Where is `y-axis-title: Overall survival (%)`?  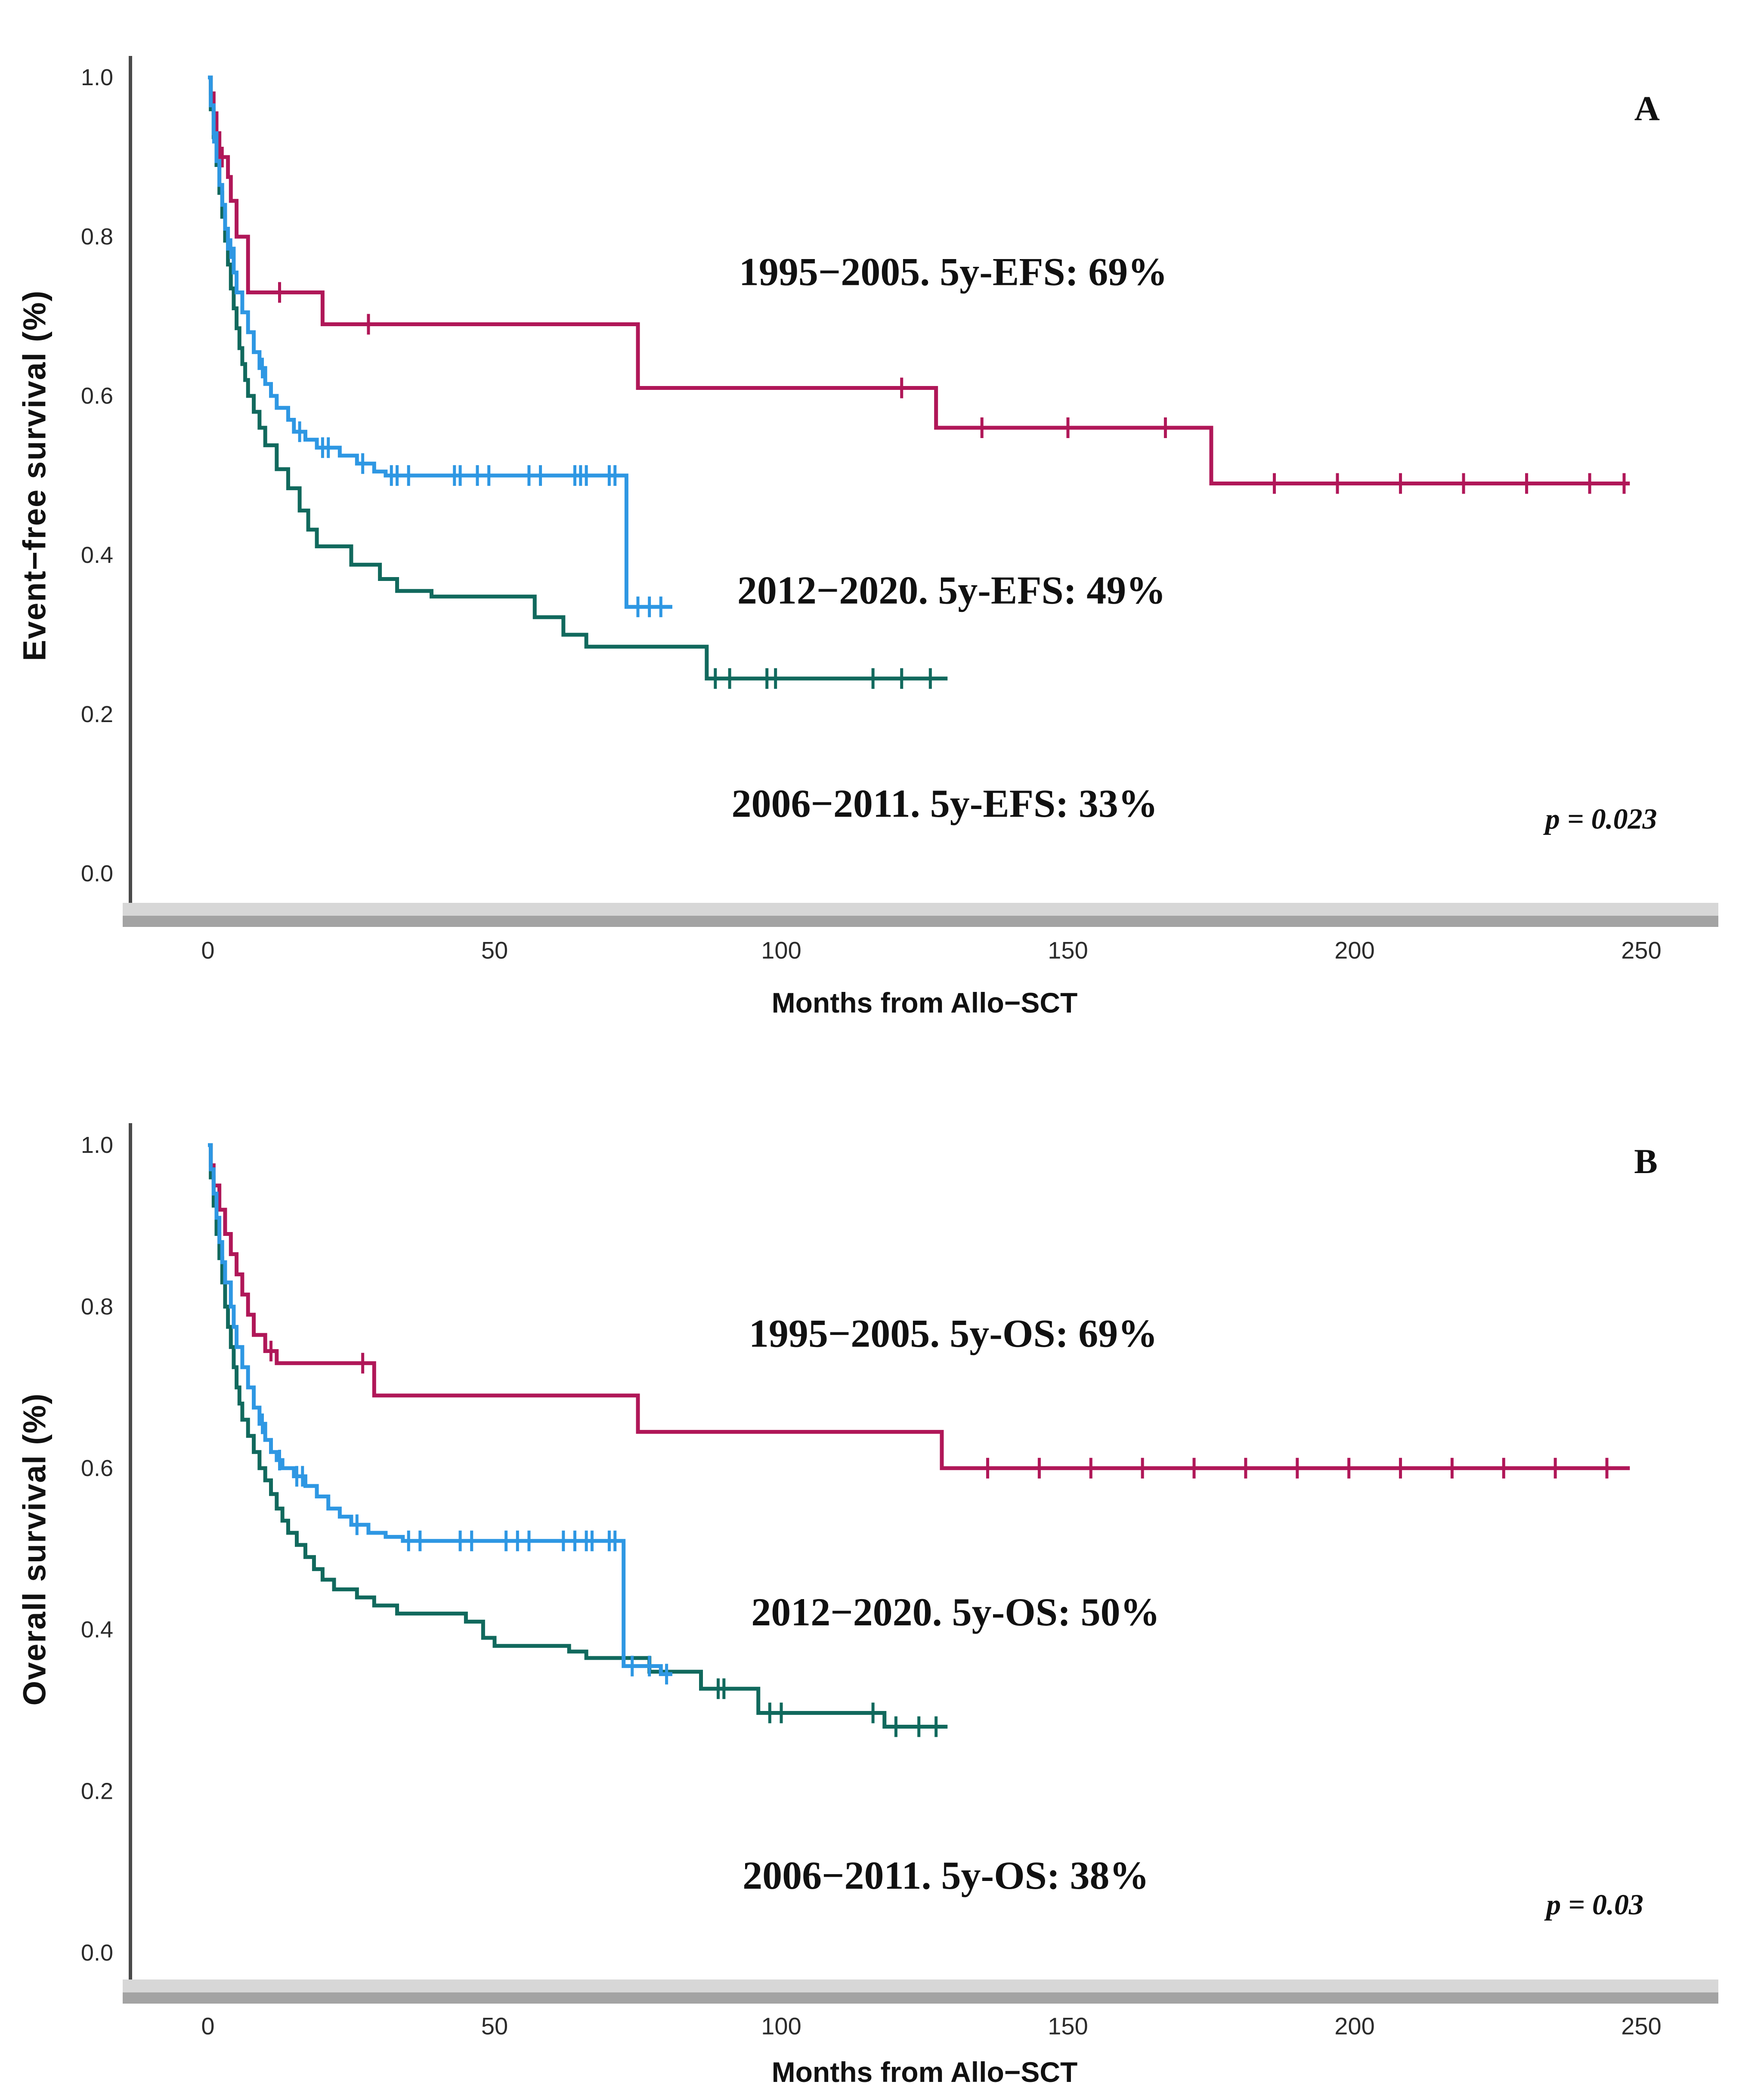 y-axis-title: Overall survival (%) is located at coordinates (35, 1549).